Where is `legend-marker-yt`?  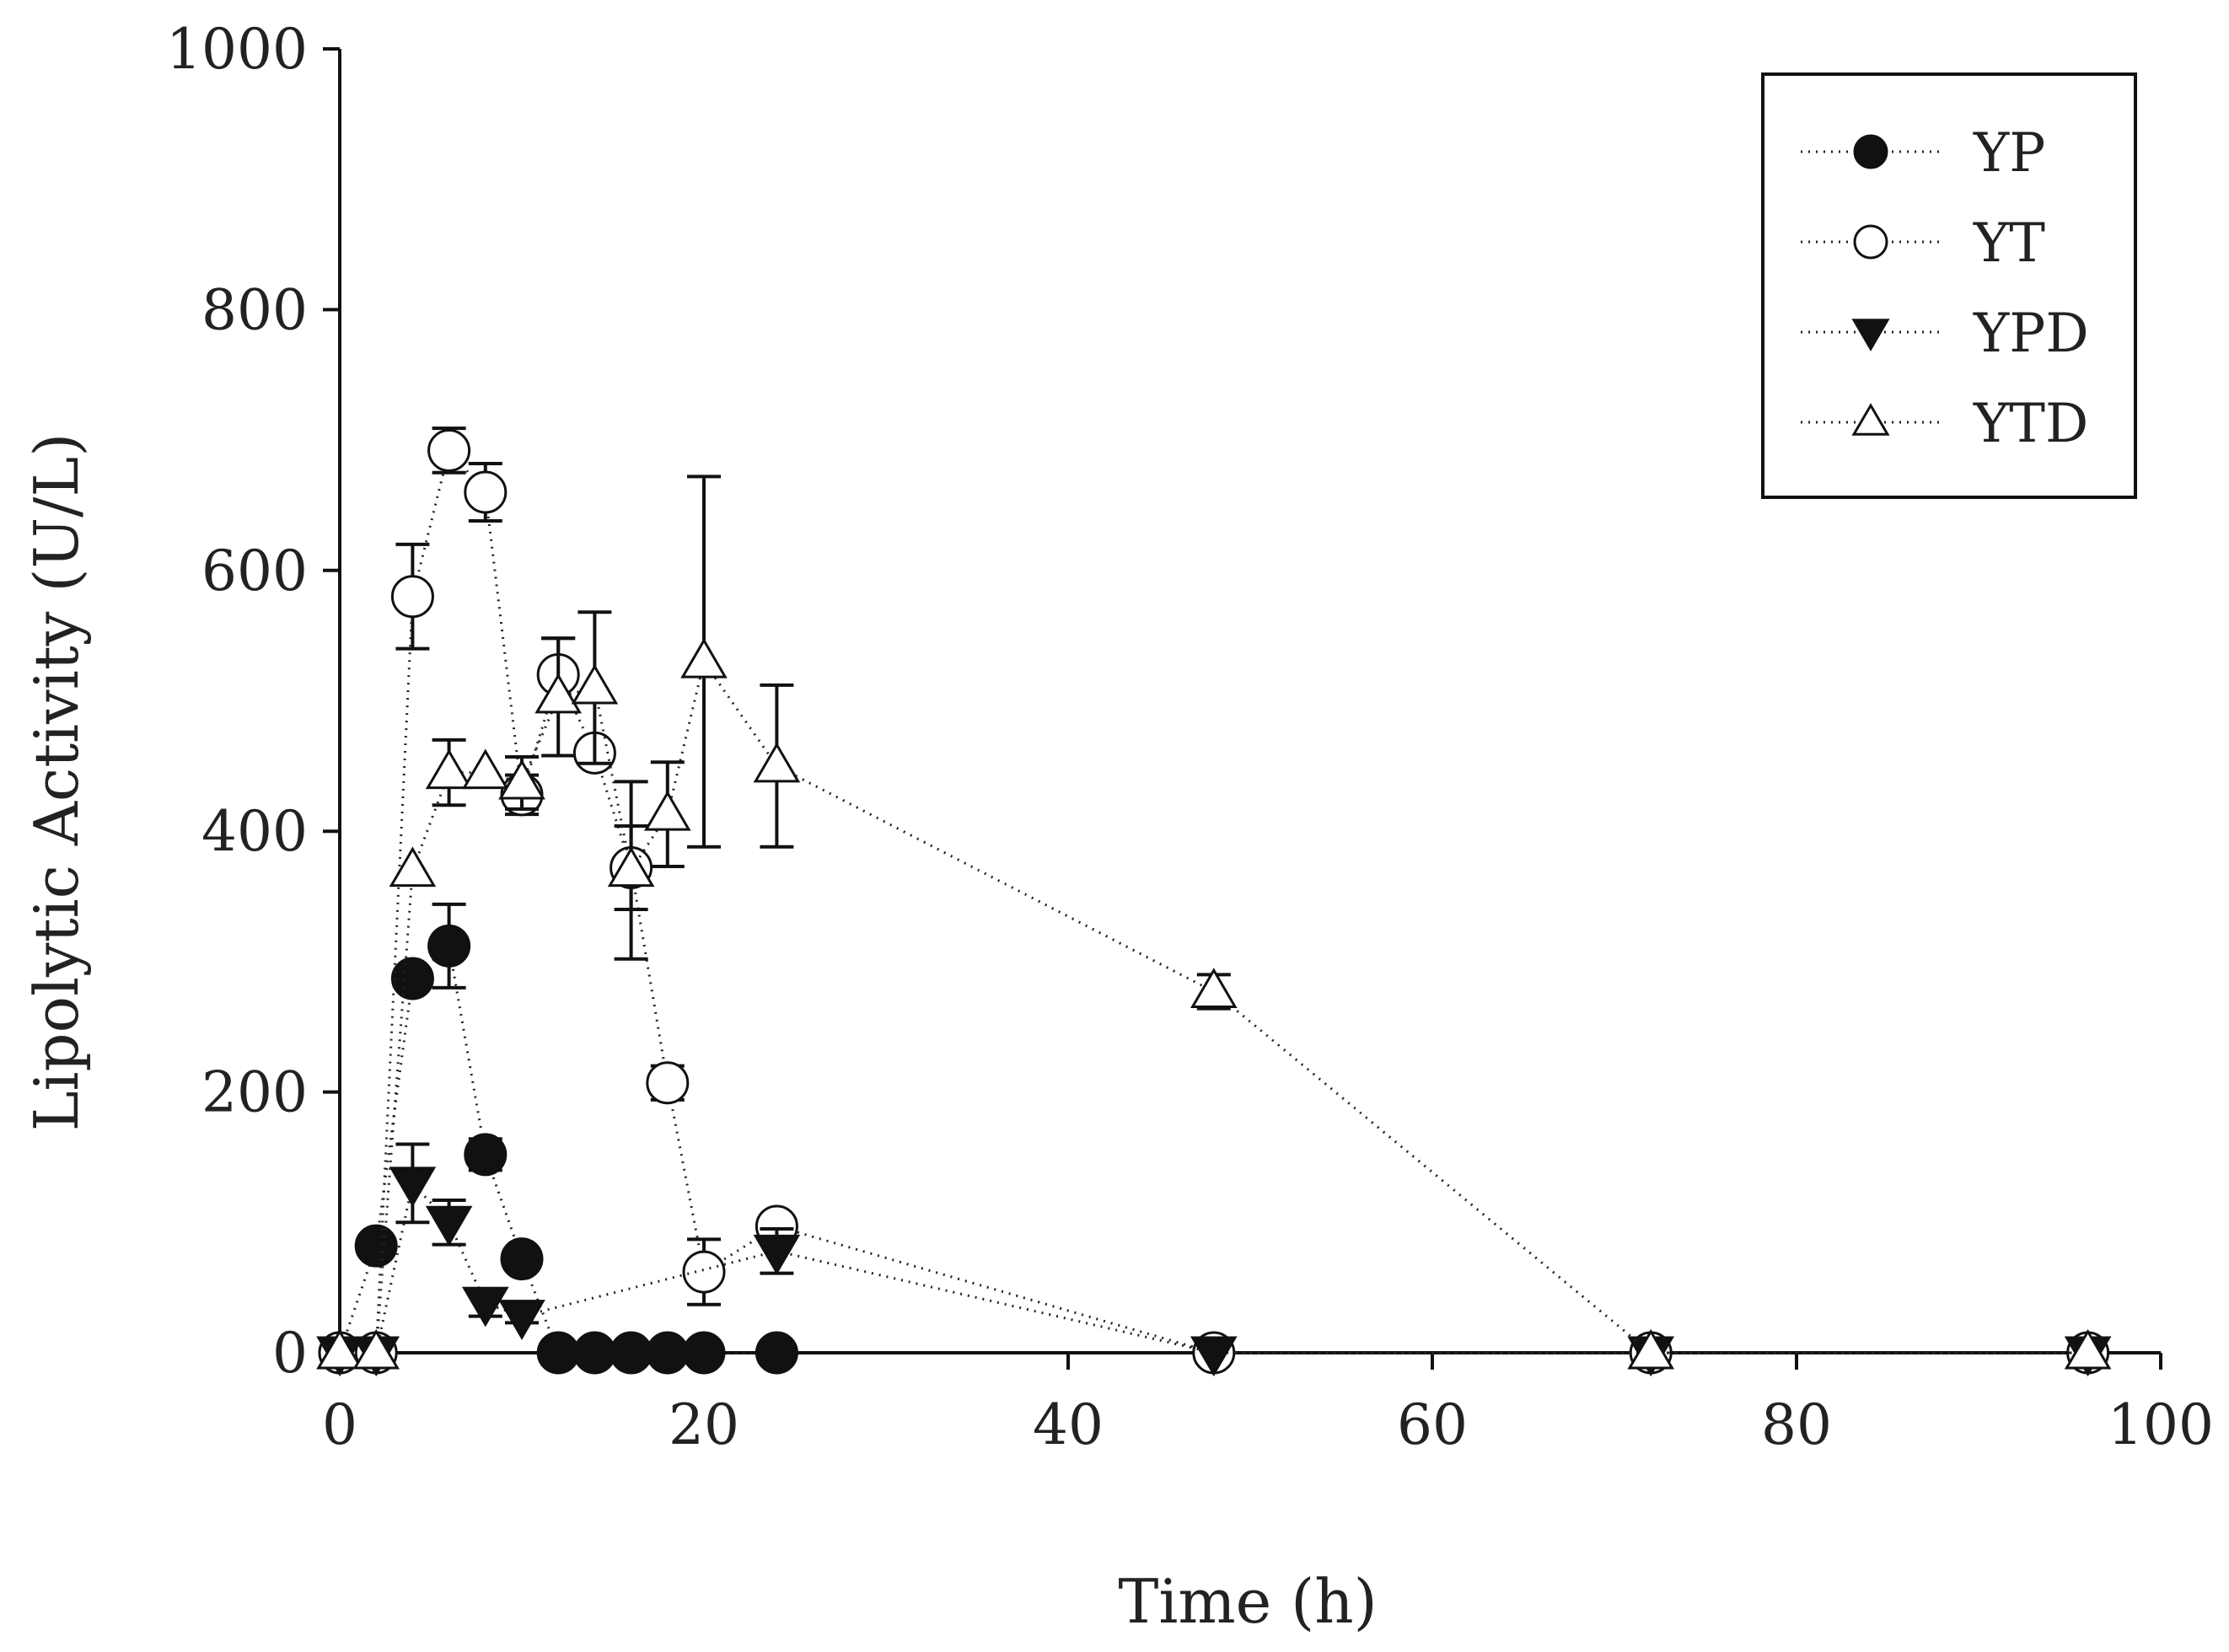 legend-marker-yt is located at coordinates (1870, 242).